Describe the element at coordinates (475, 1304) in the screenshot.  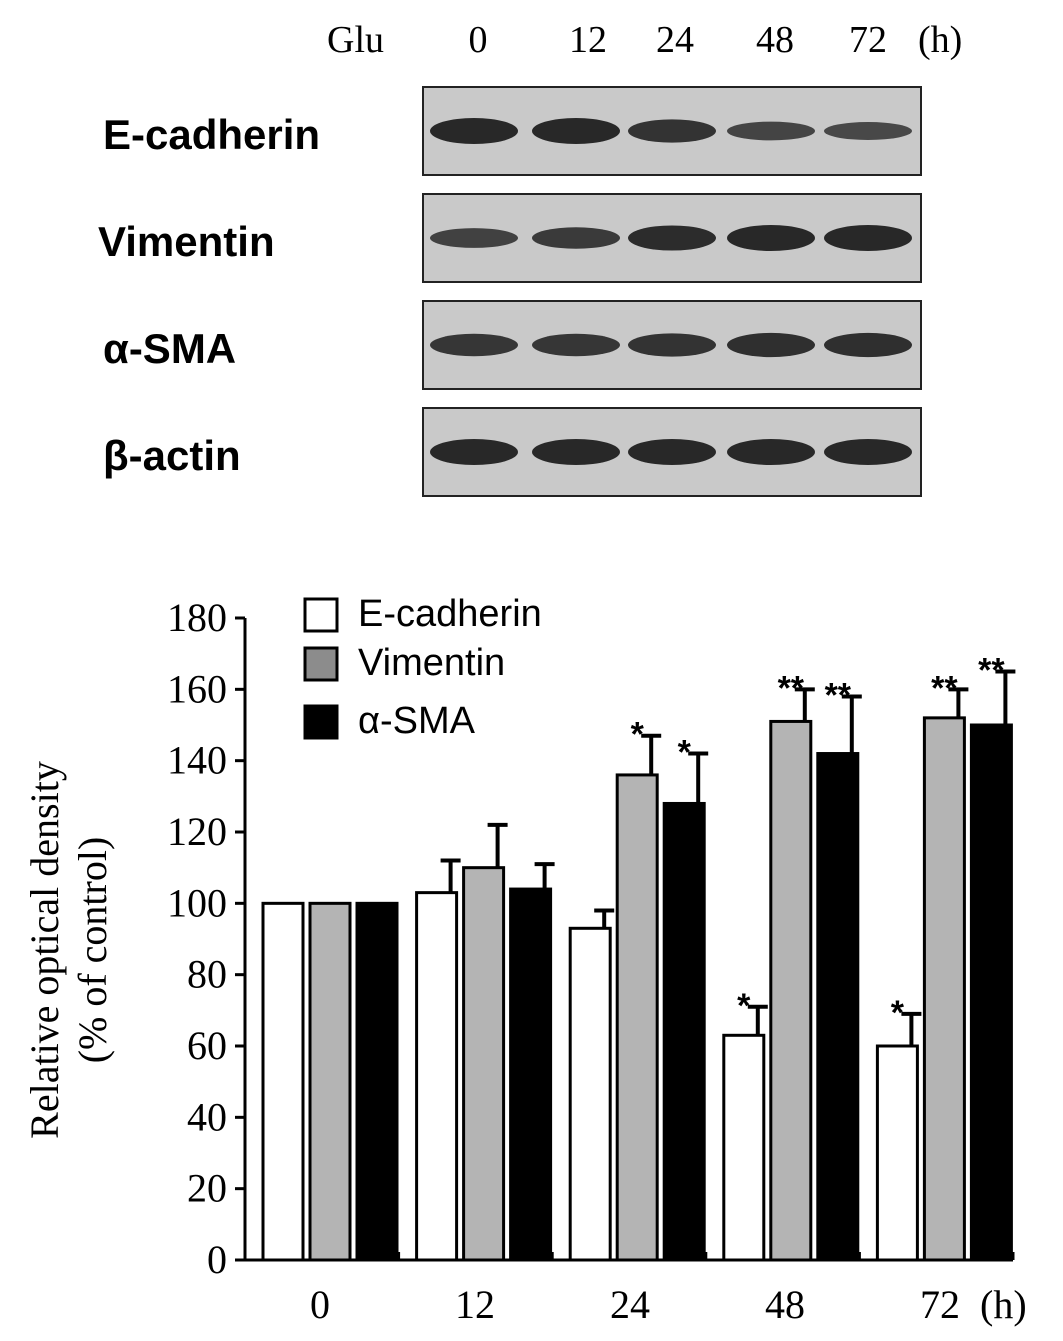
I see `x-tick-label: 12` at that location.